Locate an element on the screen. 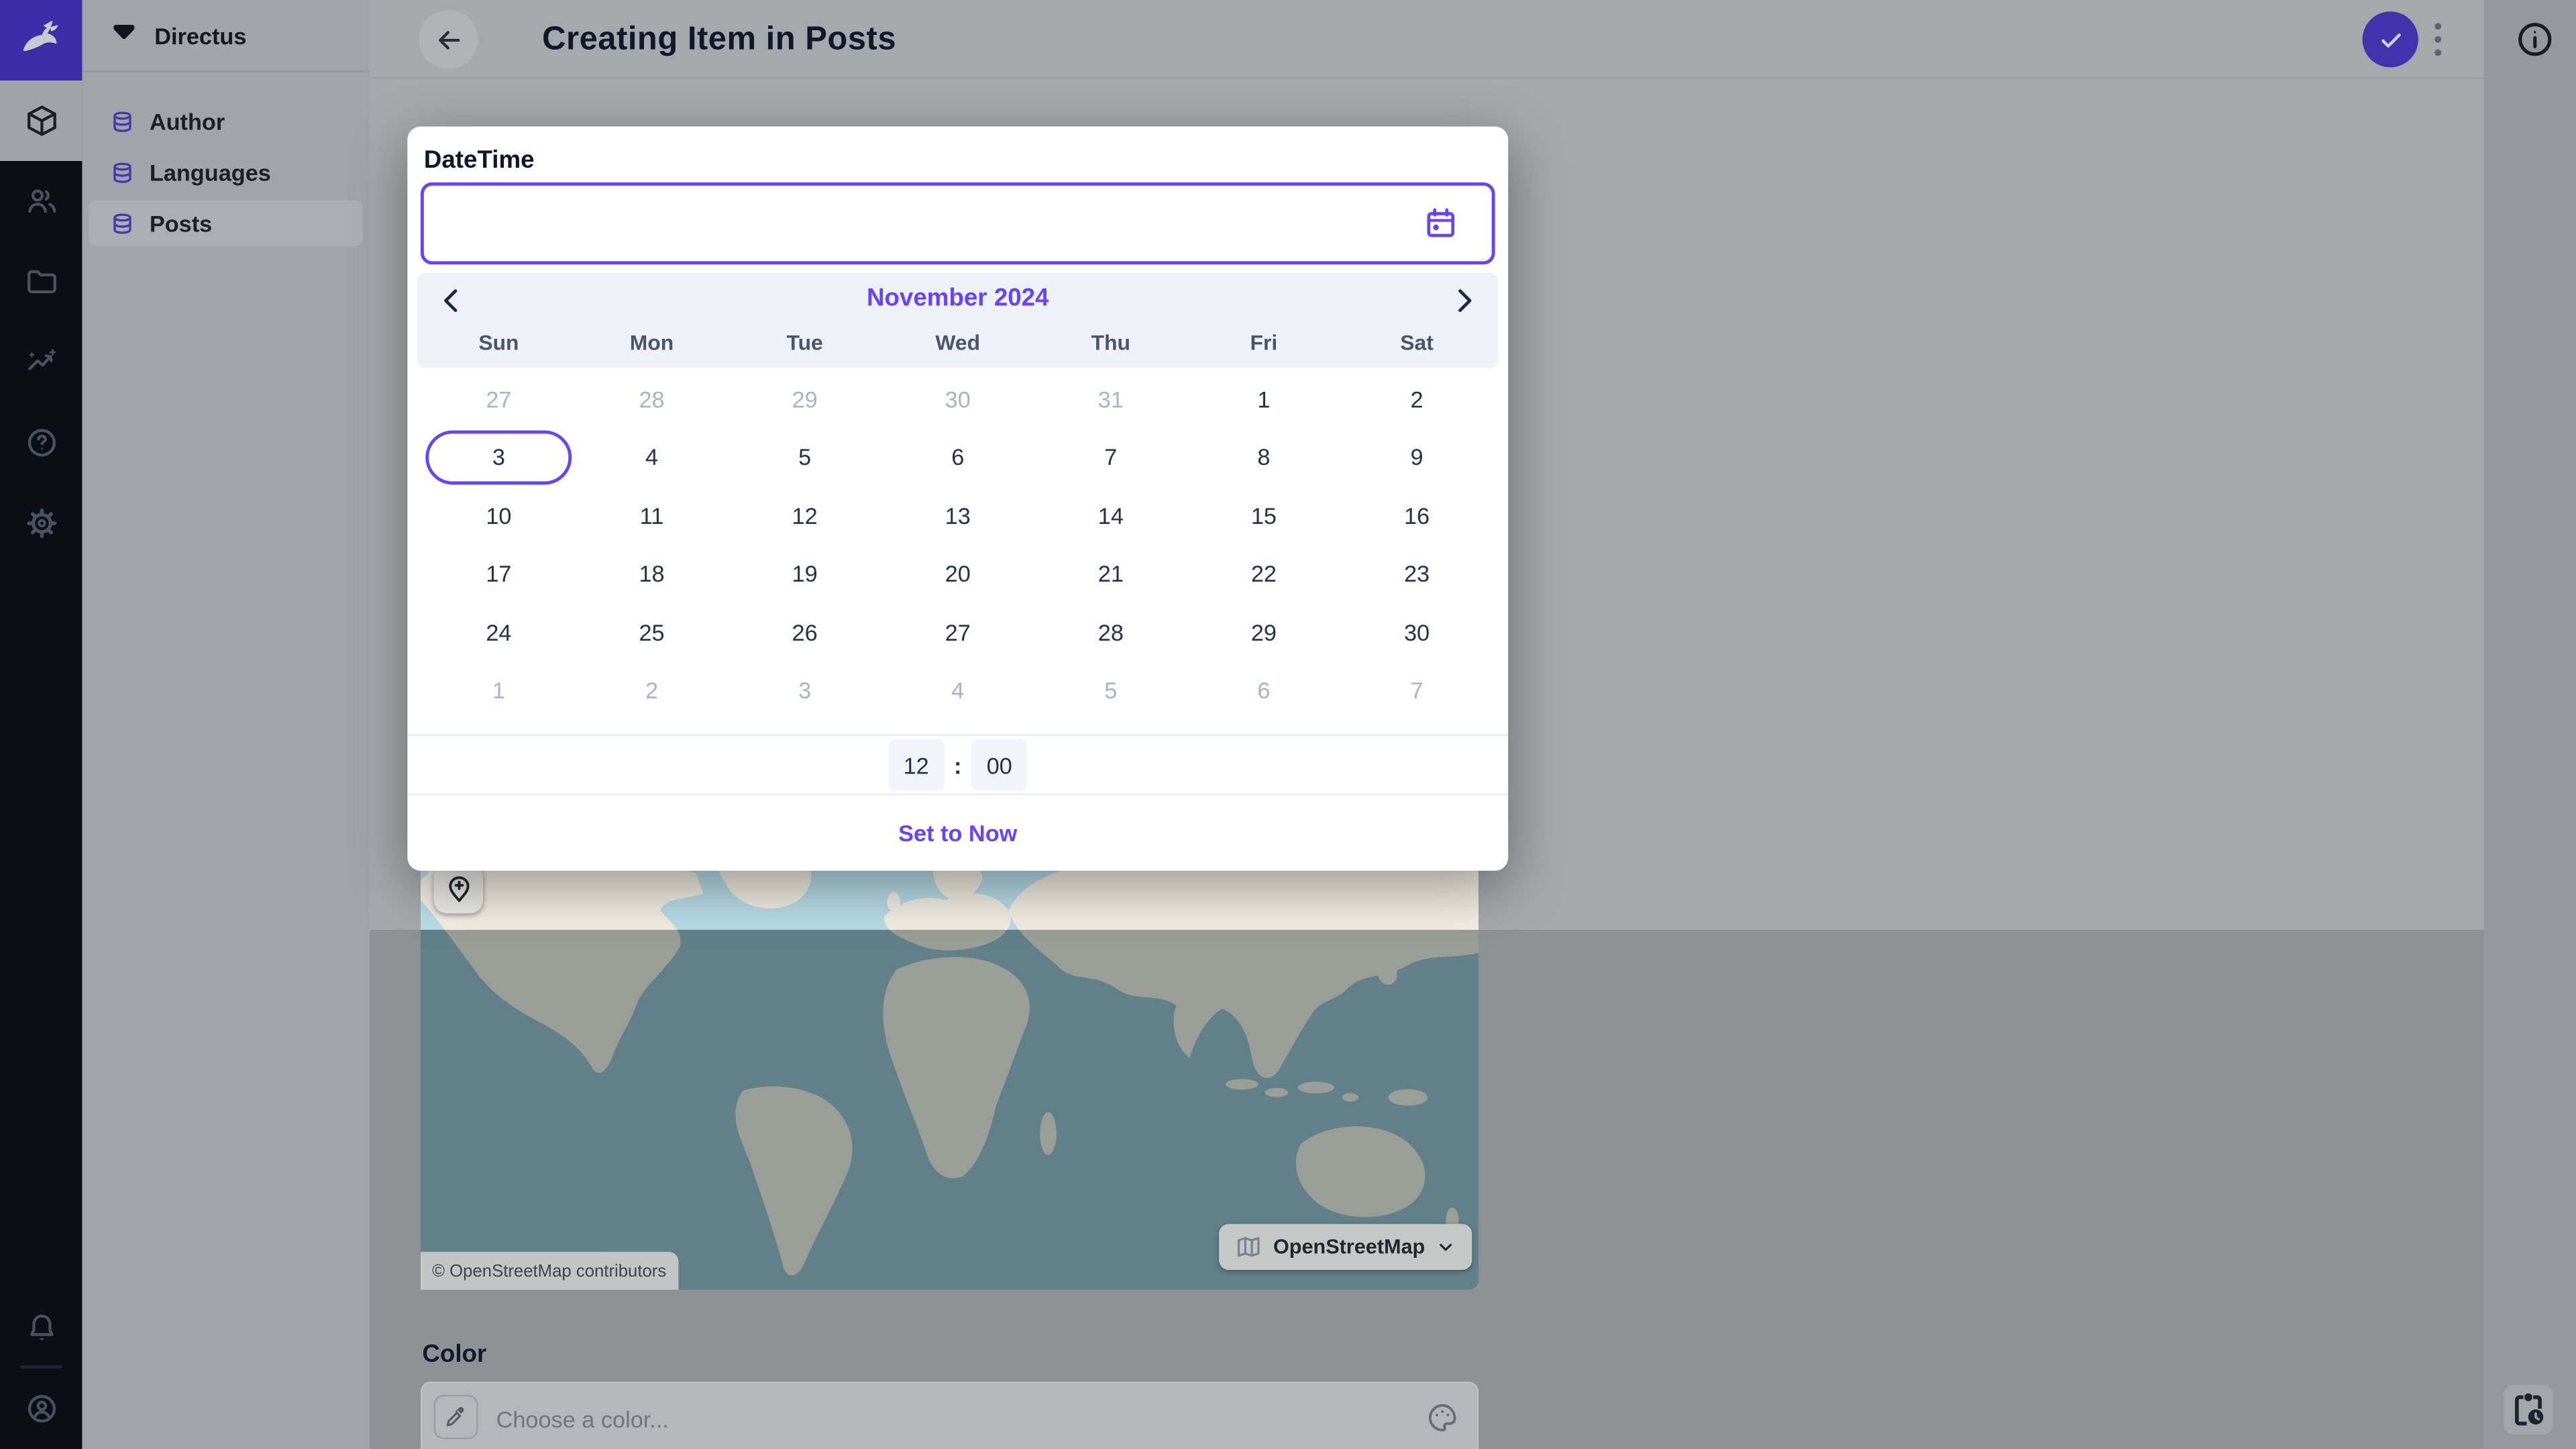 The width and height of the screenshot is (2576, 1449). datetime-input is located at coordinates (957, 223).